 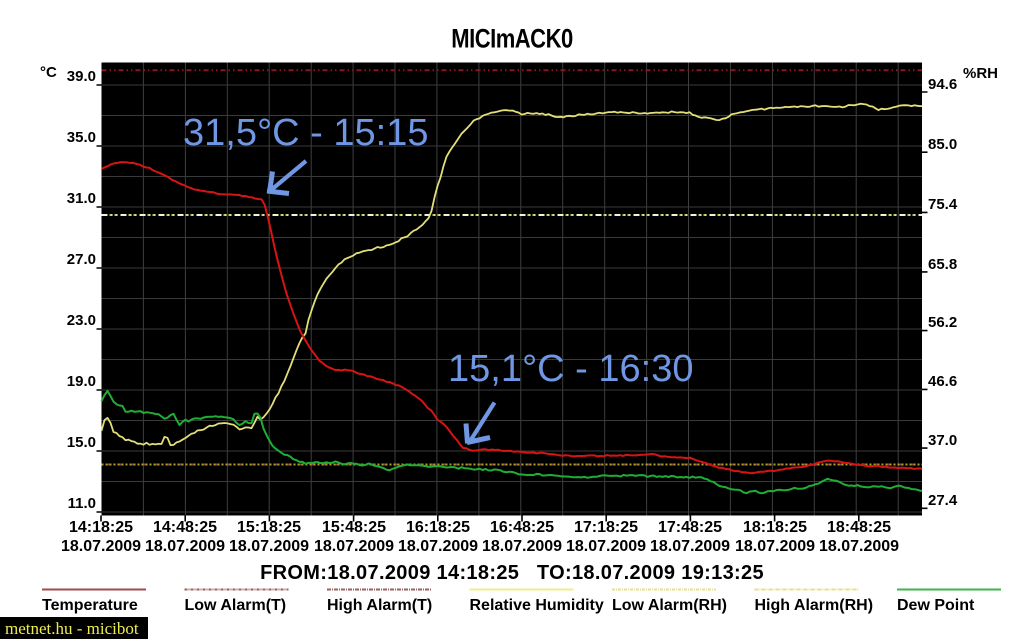 What do you see at coordinates (570, 369) in the screenshot?
I see `svg-text: 15,1°C - 16:30` at bounding box center [570, 369].